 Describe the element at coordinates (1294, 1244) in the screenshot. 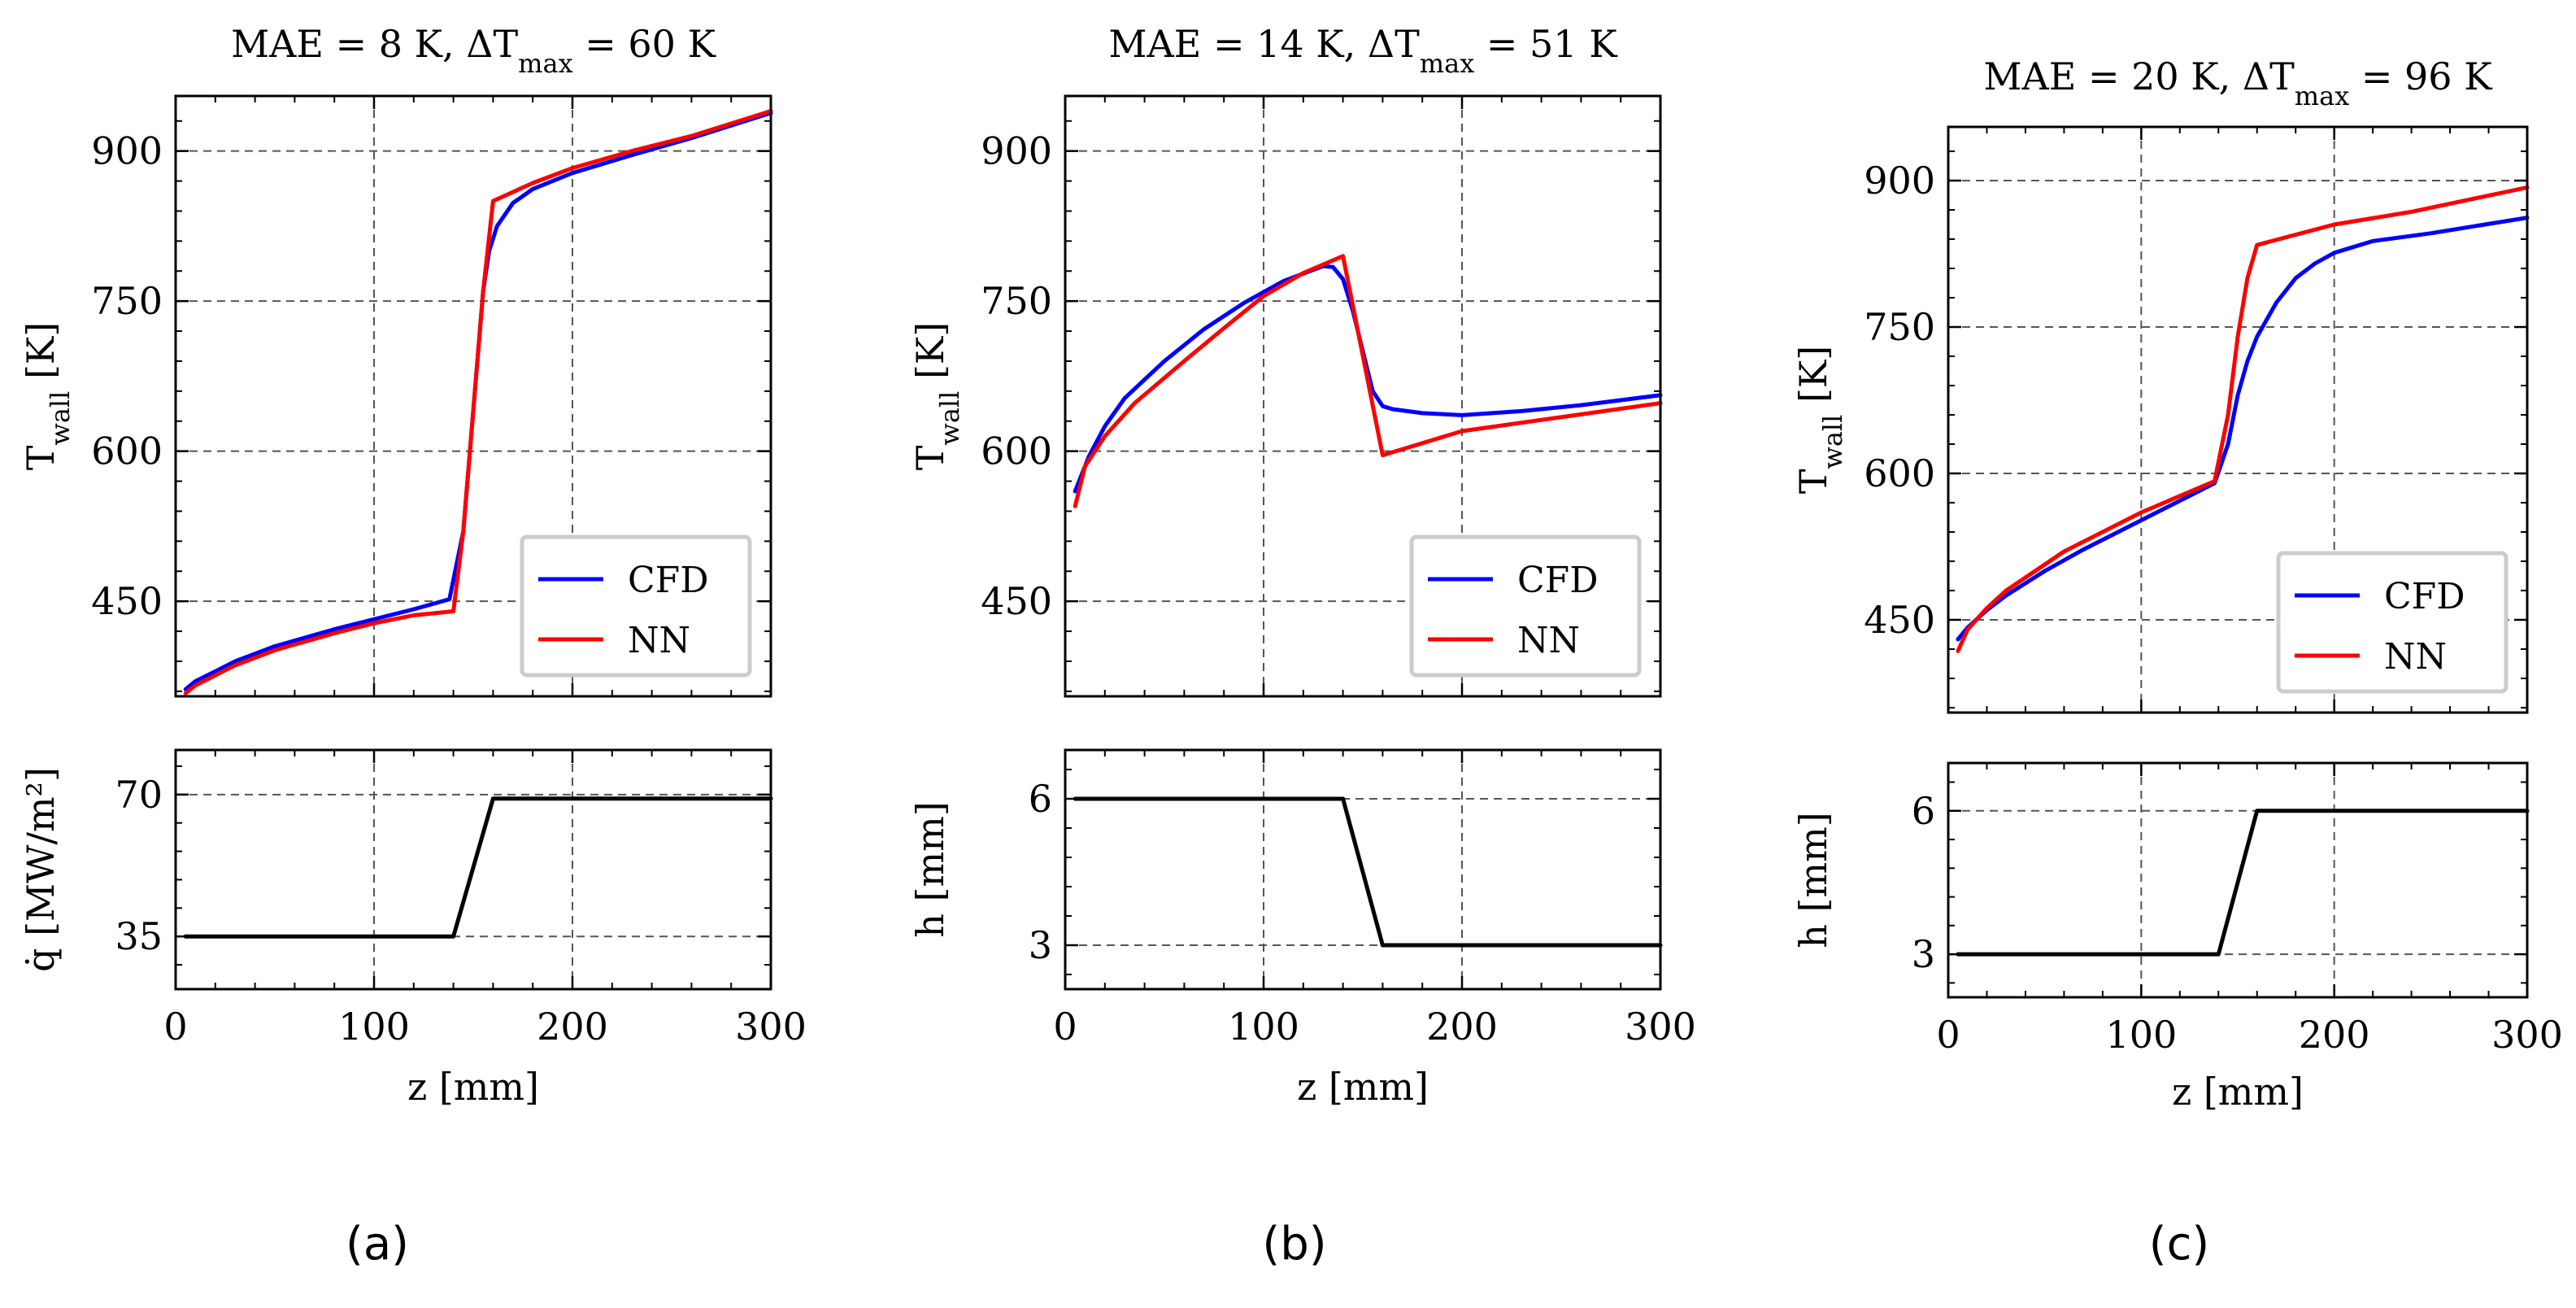

I see `panel-caption: (b)` at that location.